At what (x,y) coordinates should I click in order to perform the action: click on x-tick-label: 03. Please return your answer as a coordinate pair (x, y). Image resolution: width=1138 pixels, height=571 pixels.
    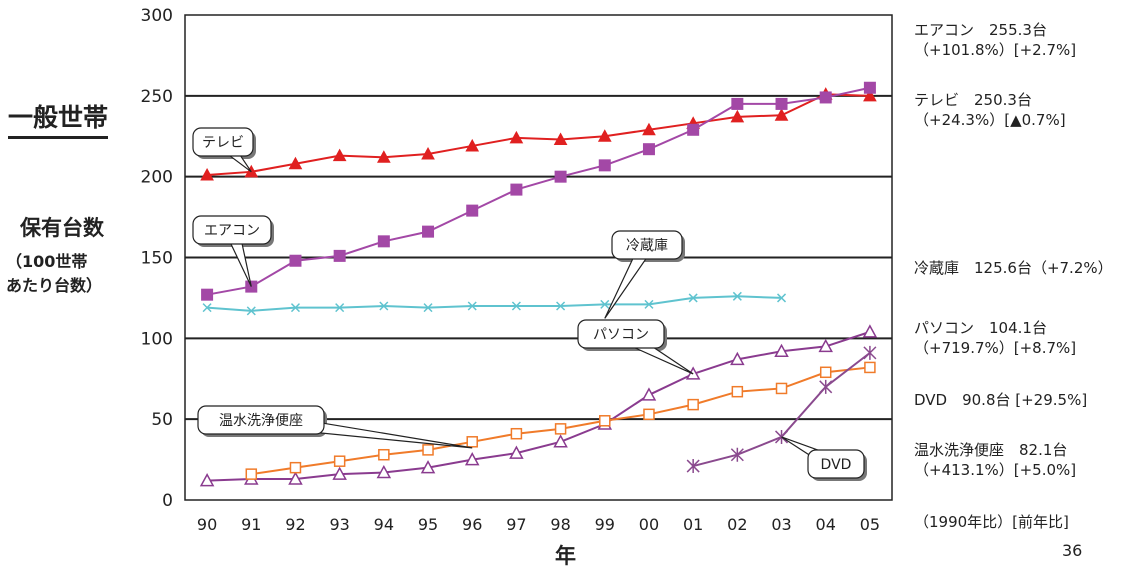
    Looking at the image, I should click on (781, 524).